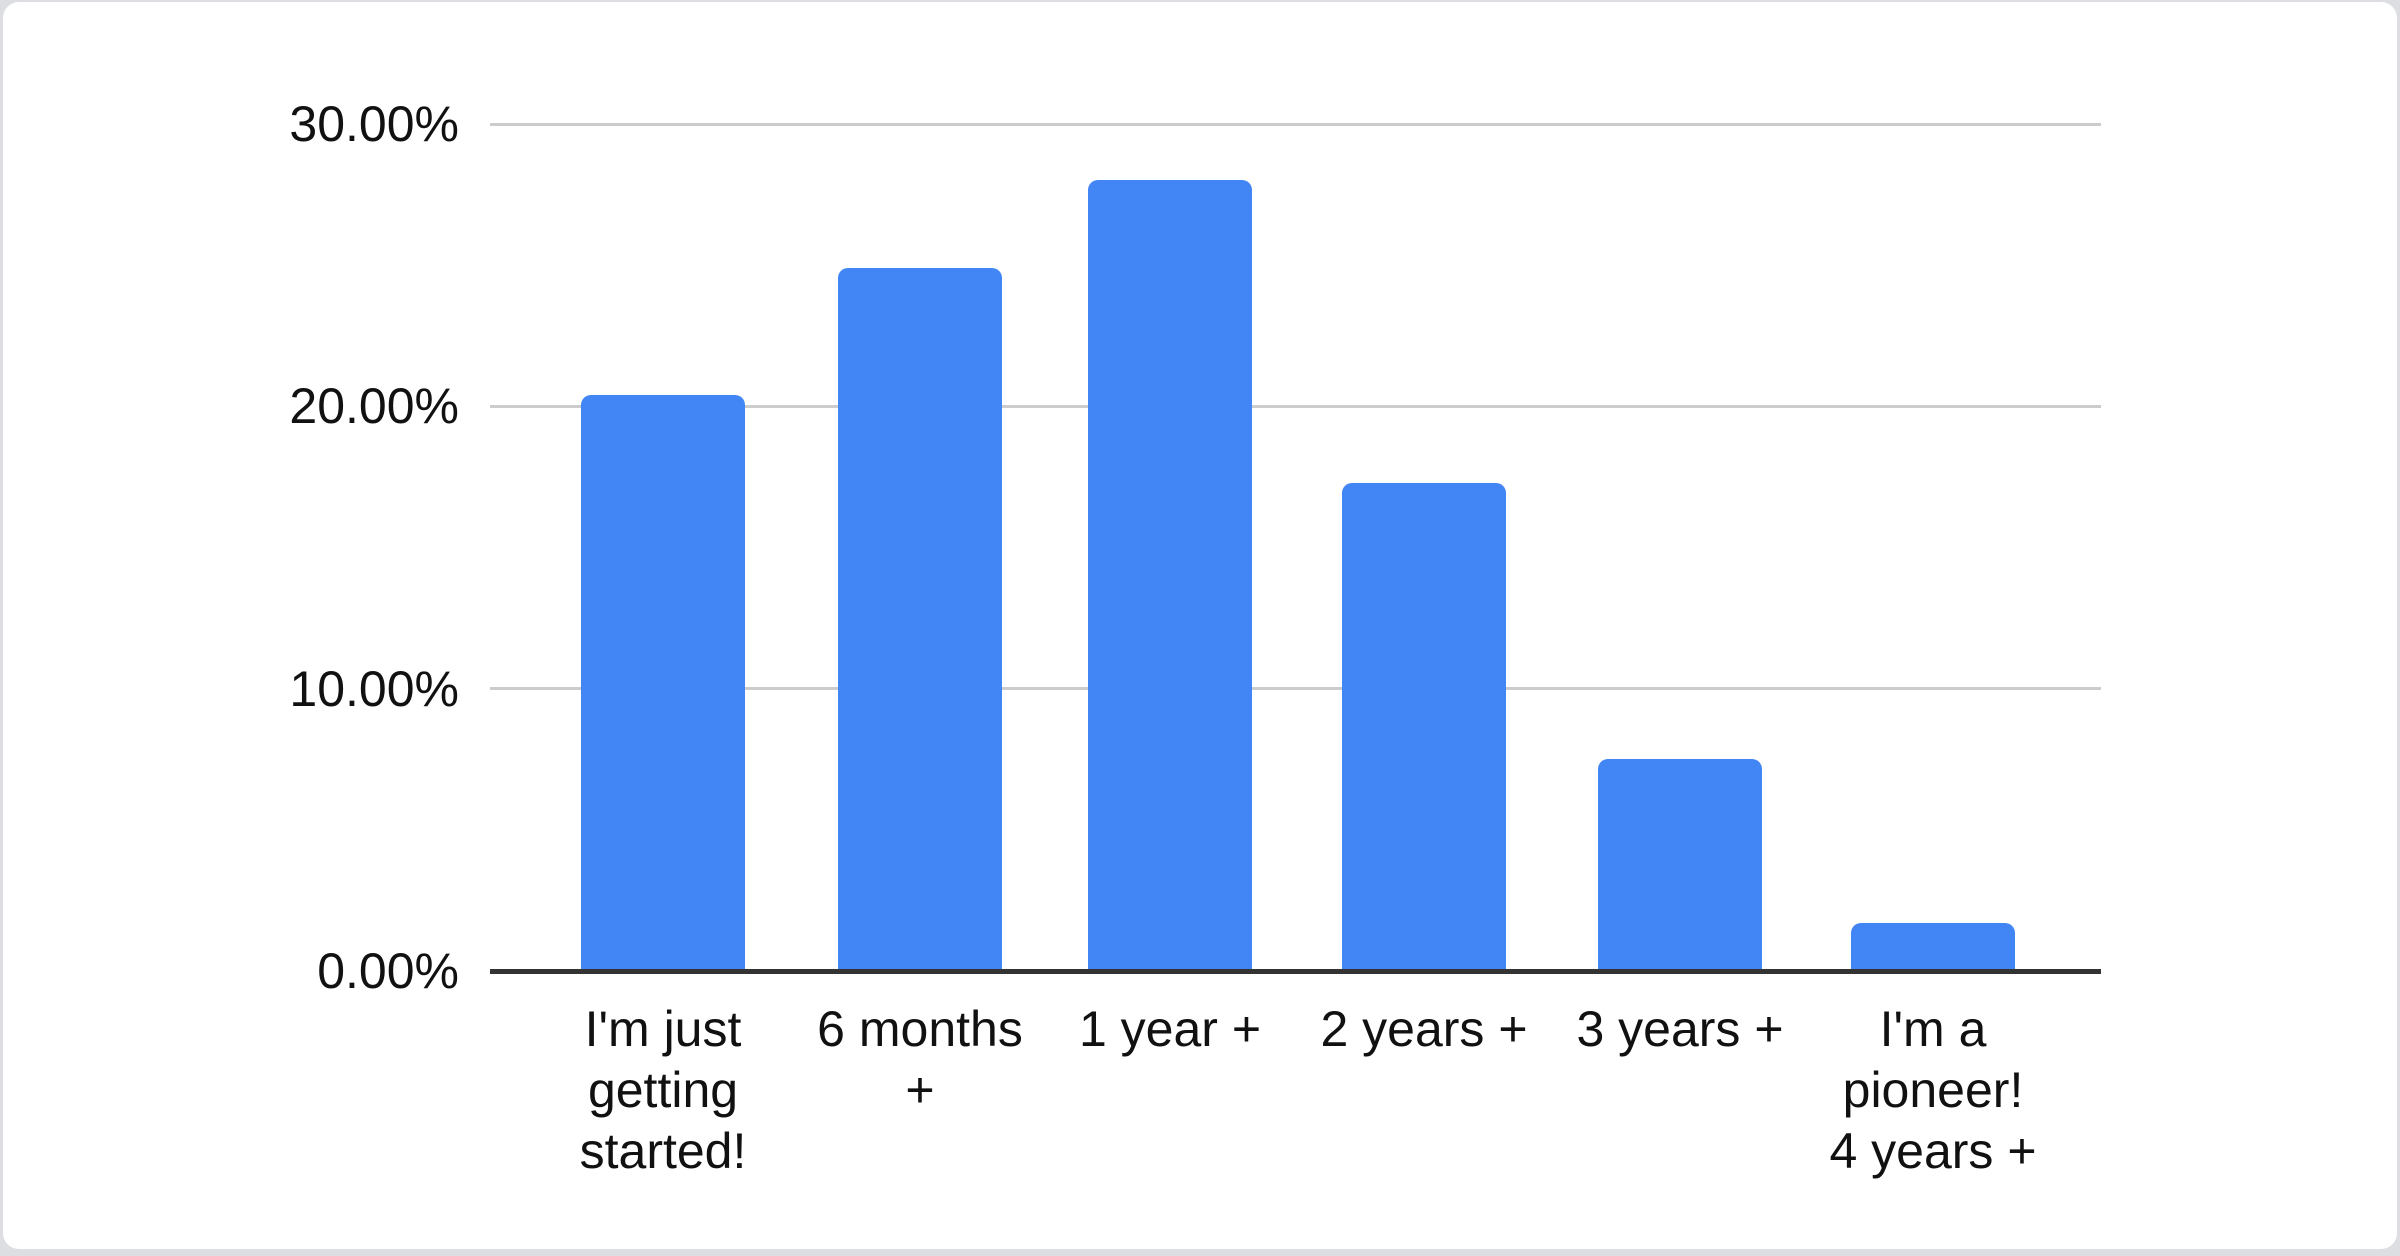 The image size is (2400, 1256). Describe the element at coordinates (920, 1029) in the screenshot. I see `x-tick-line: 6 months` at that location.